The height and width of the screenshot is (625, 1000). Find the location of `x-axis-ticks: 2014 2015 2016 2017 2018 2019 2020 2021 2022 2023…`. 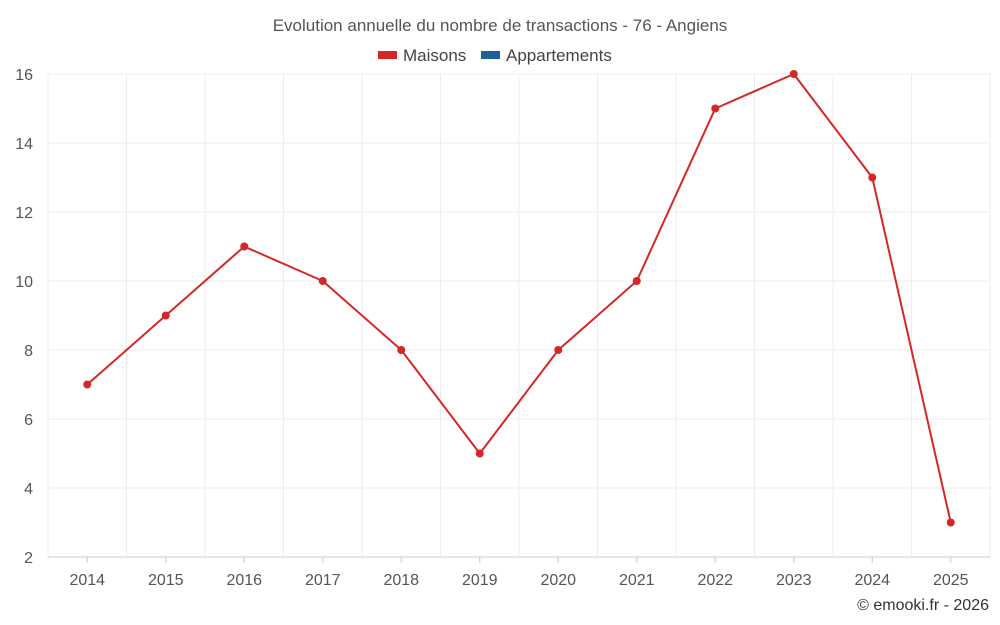

x-axis-ticks: 2014 2015 2016 2017 2018 2019 2020 2021 2022 2023… is located at coordinates (519, 573).